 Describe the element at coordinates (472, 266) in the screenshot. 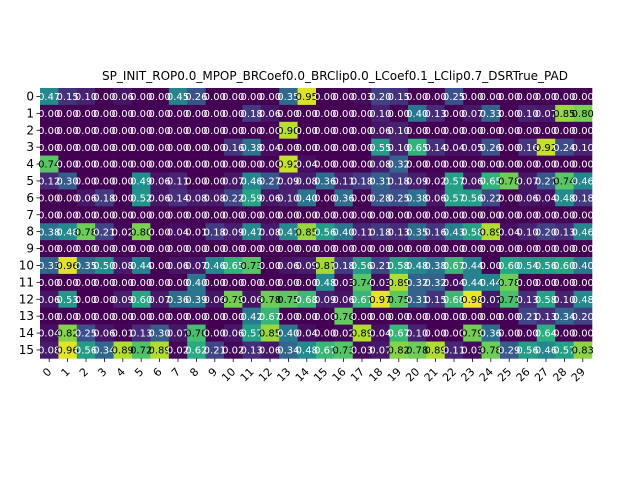

I see `heatmap-cell-r10-c23` at that location.